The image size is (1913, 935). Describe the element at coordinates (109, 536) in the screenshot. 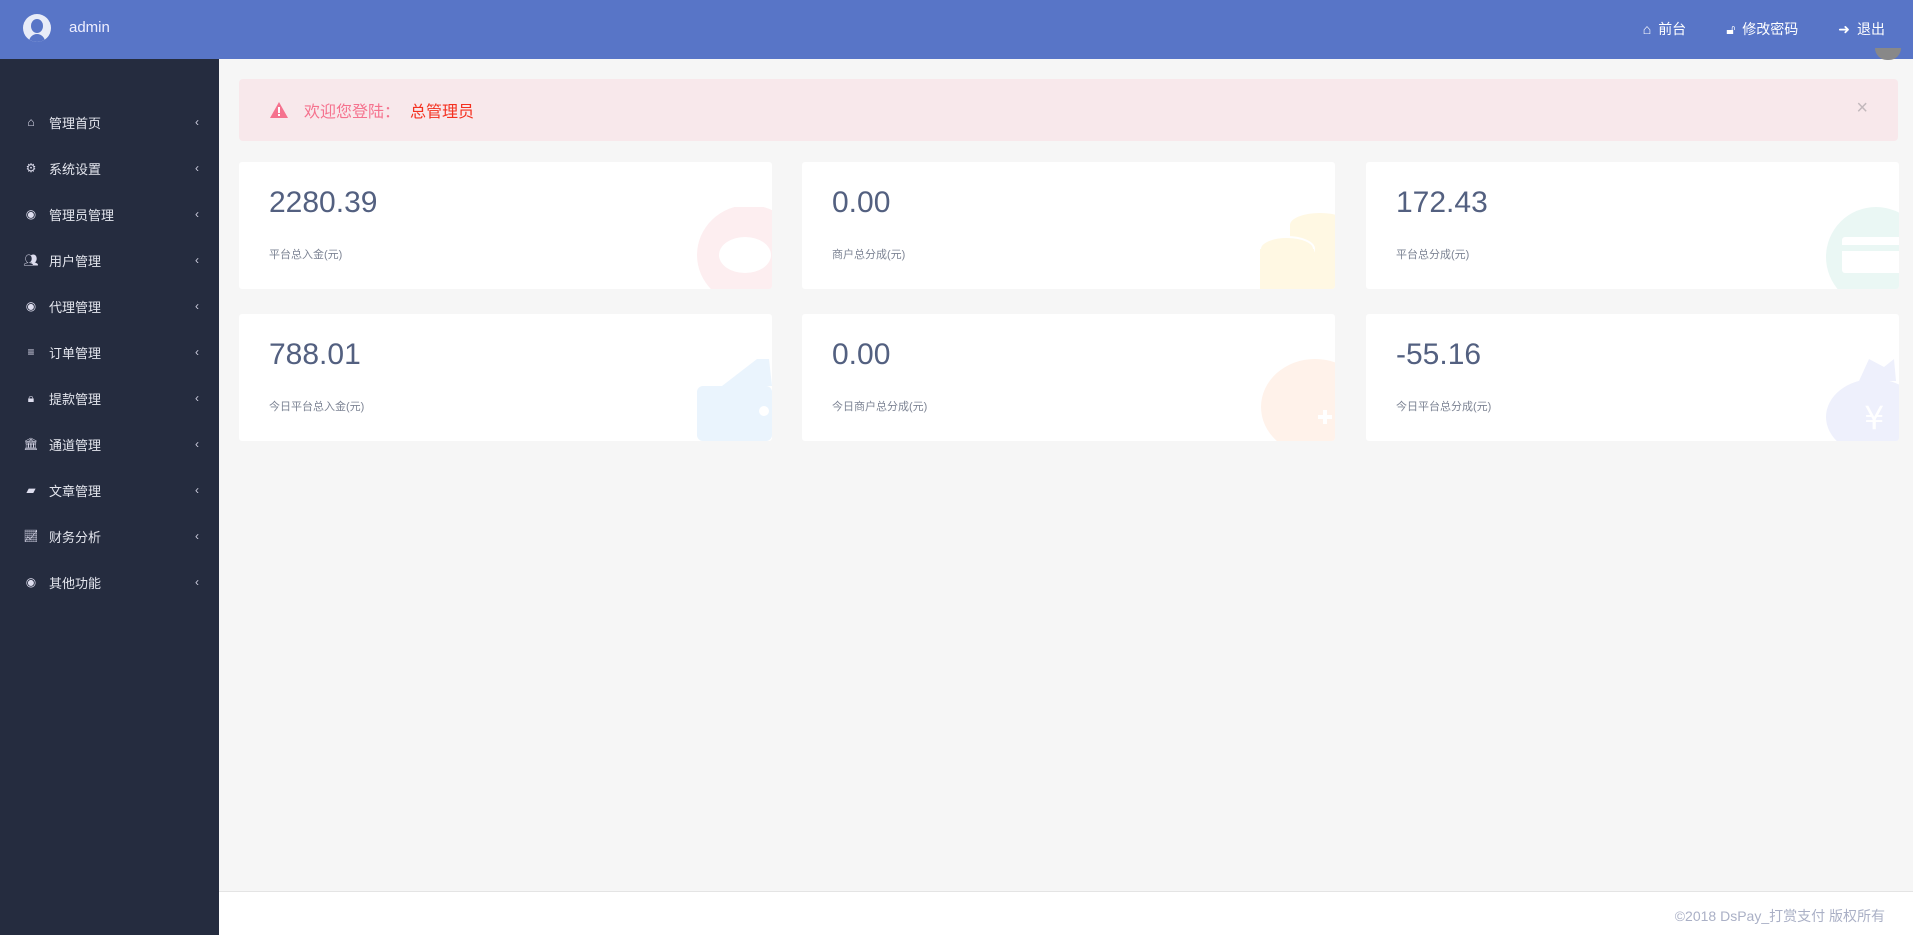

I see `sidebar-item-financial-analysis: 📈︎ 财务分析 ‹` at that location.